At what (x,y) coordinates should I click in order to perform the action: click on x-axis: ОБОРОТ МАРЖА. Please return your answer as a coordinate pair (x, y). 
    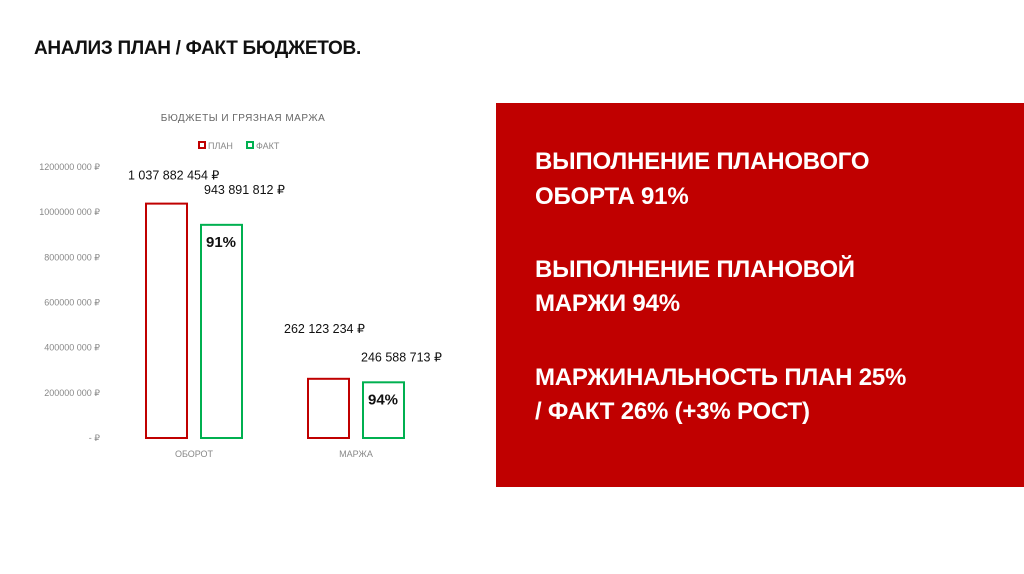
    Looking at the image, I should click on (274, 454).